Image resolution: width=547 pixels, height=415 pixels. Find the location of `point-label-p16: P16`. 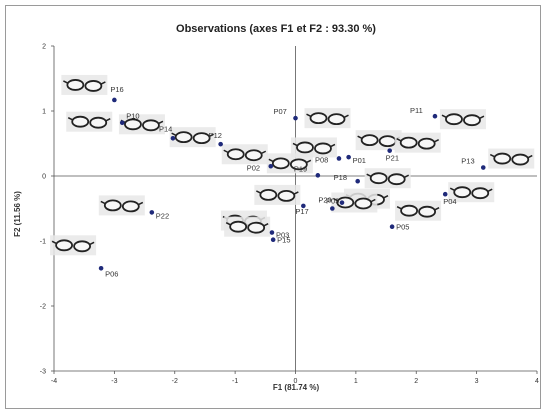

point-label-p16: P16 is located at coordinates (116, 89).